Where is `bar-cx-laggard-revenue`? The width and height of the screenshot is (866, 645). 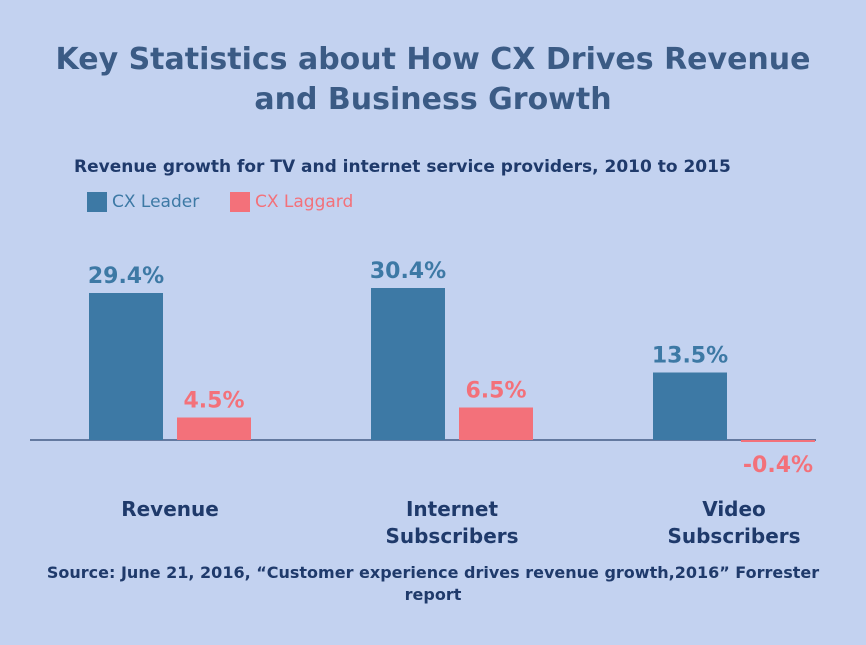
bar-cx-laggard-revenue is located at coordinates (214, 428).